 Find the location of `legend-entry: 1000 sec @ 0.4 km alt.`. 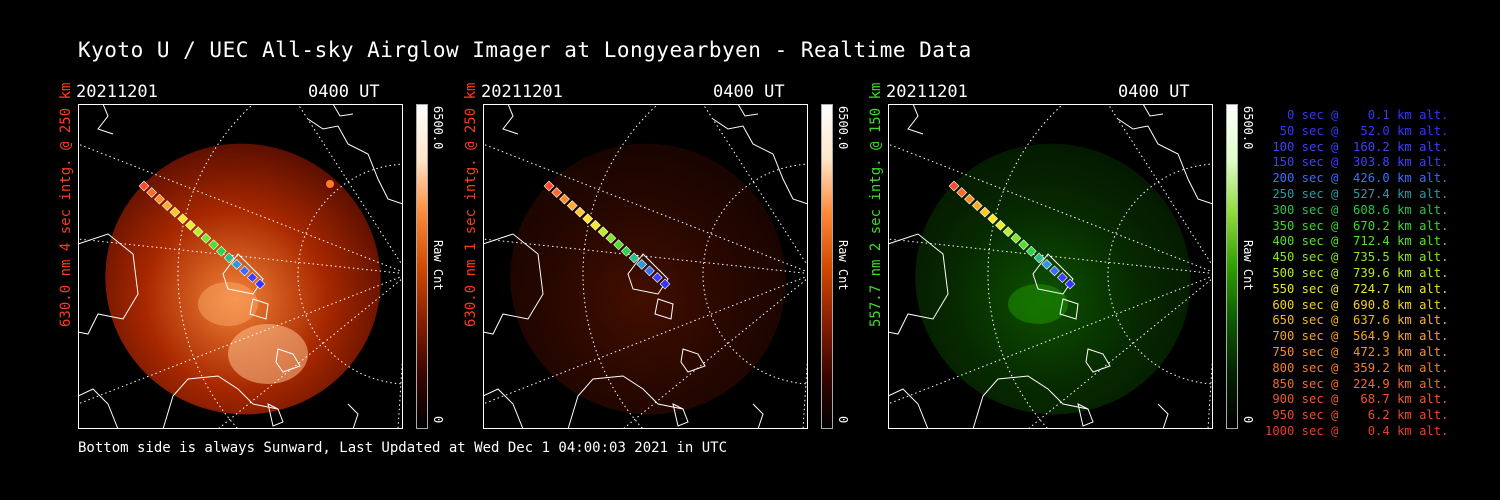

legend-entry: 1000 sec @ 0.4 km alt. is located at coordinates (1357, 430).